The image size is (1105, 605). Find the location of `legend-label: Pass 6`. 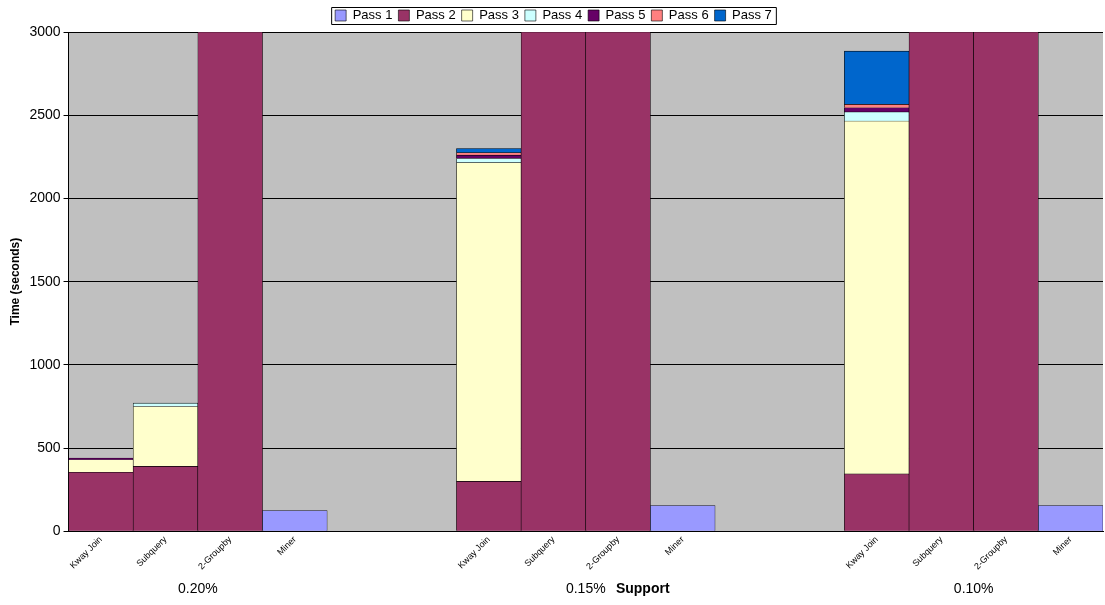

legend-label: Pass 6 is located at coordinates (688, 15).